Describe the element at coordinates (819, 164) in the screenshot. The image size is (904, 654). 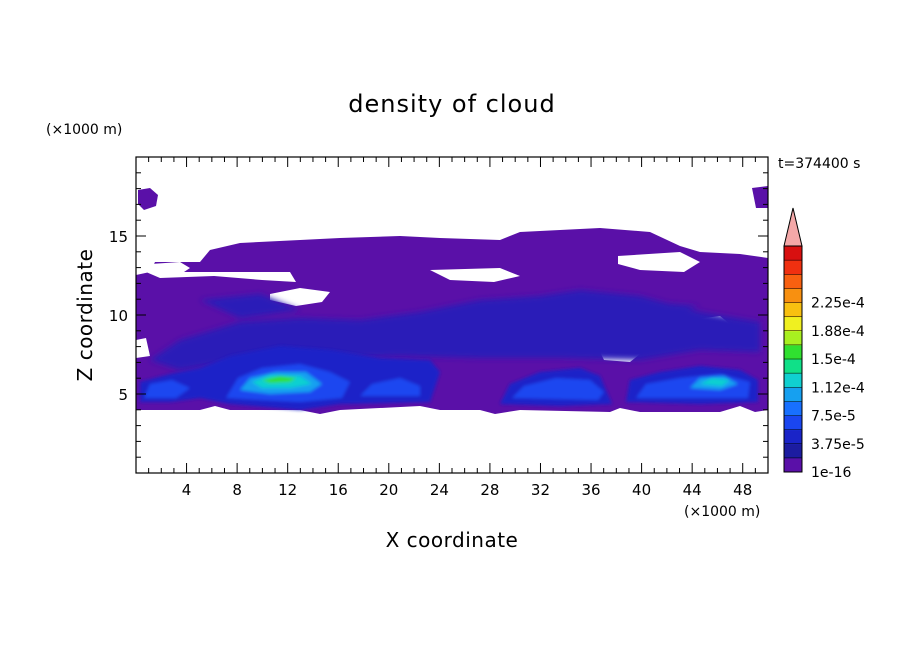
I see `time-label: t=374400 s` at that location.